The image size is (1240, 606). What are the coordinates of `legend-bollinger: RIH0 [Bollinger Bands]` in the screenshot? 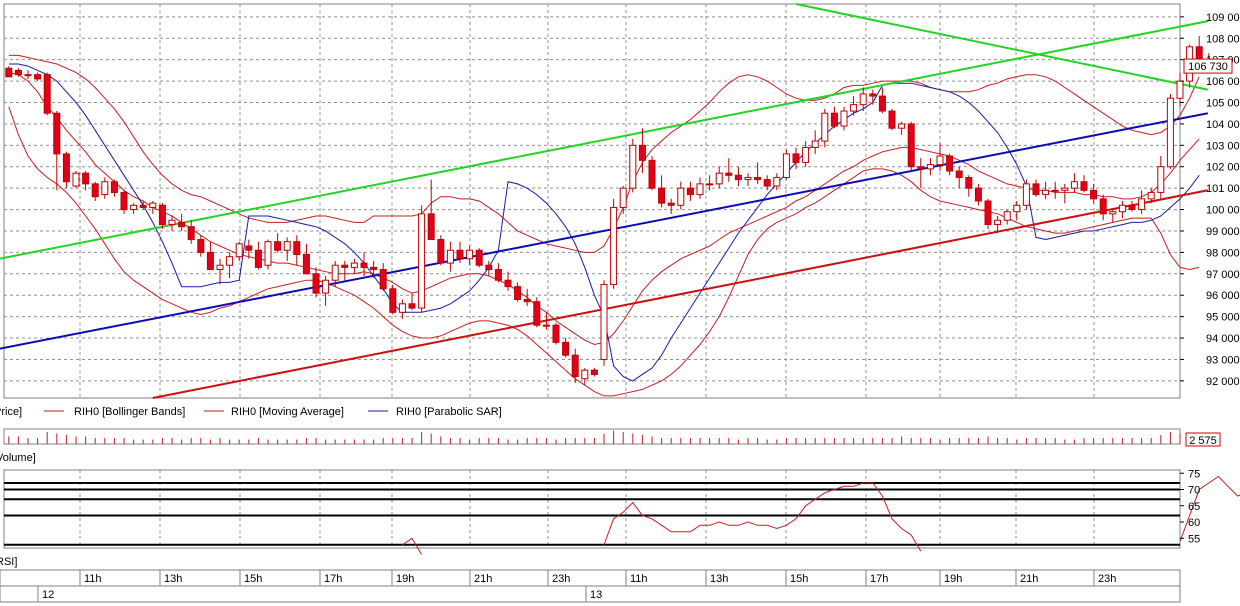 It's located at (129, 412).